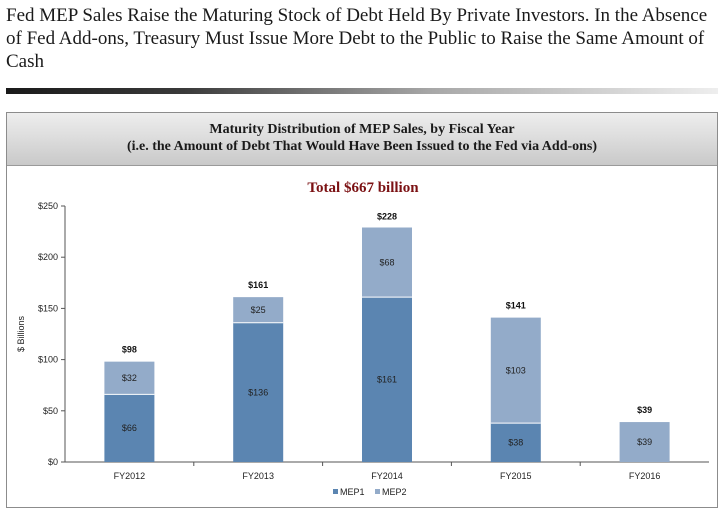 The height and width of the screenshot is (510, 723). I want to click on y-tick-label: $50, so click(50, 411).